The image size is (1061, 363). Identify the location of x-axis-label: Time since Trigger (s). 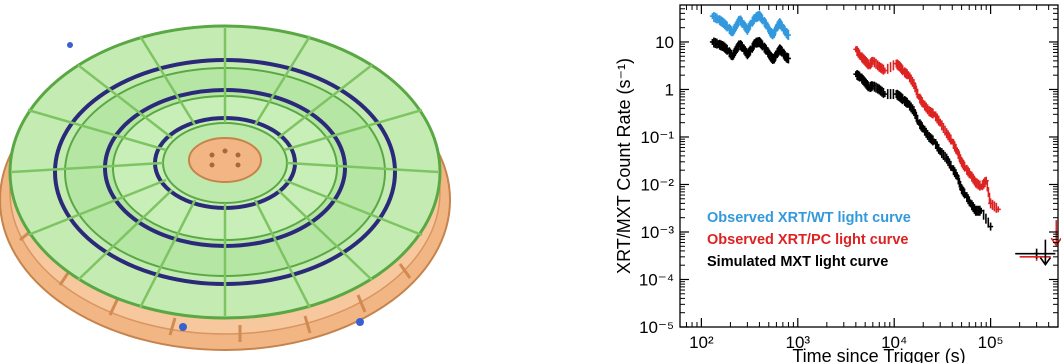
(878, 354).